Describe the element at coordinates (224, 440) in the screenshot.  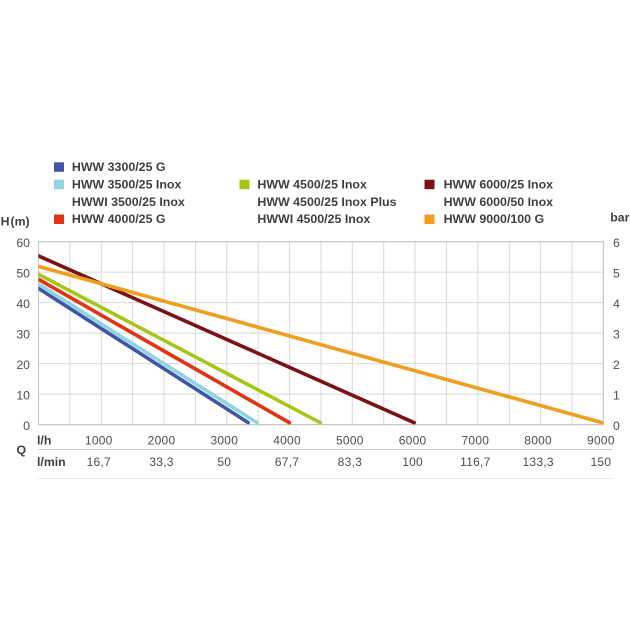
I see `svg-text: 3000` at that location.